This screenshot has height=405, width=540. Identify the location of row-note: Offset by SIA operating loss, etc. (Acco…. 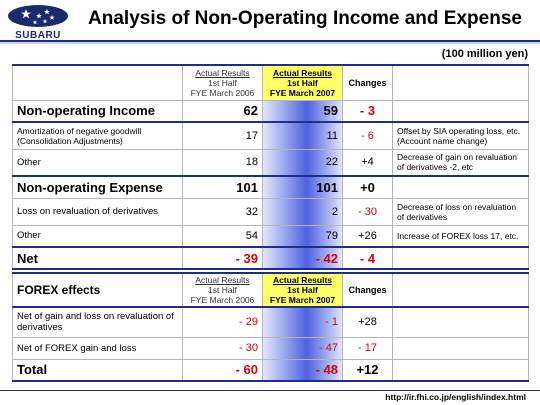
(460, 136).